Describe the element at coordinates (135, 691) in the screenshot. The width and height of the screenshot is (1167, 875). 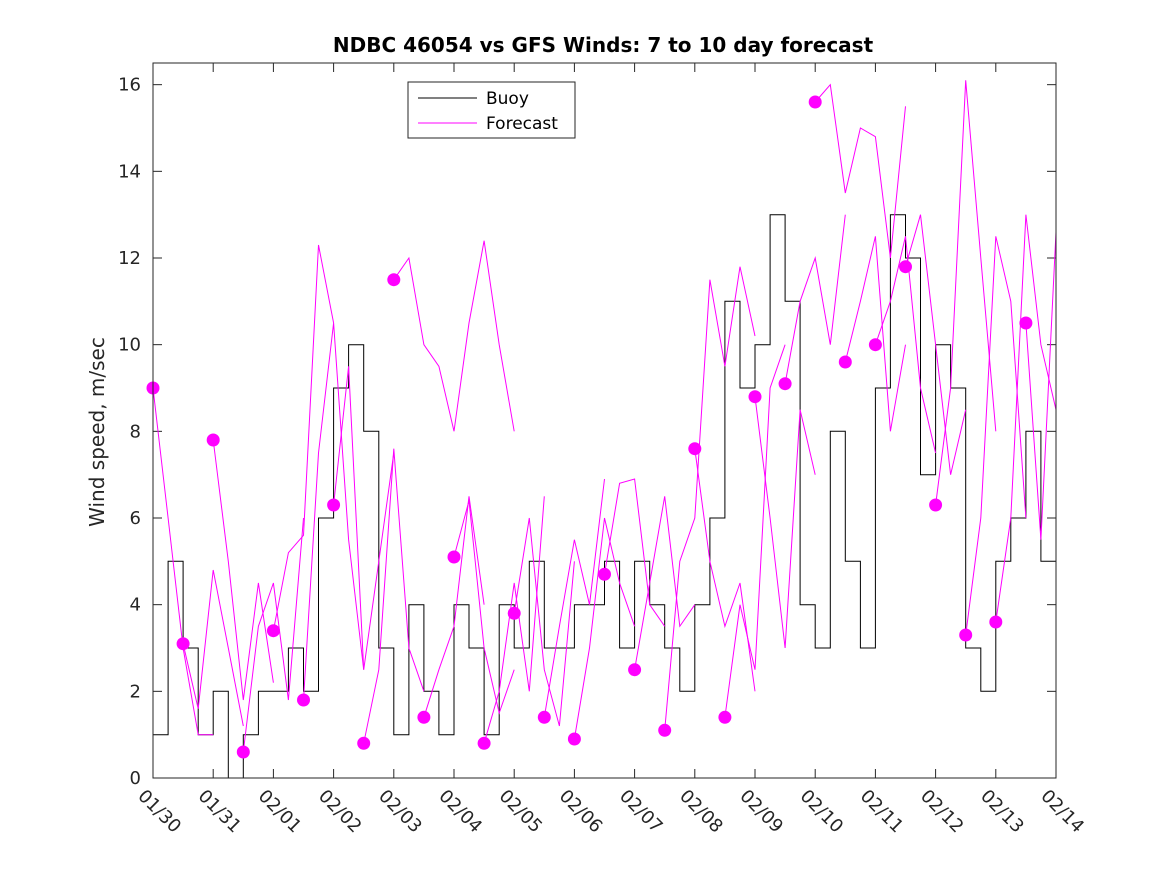
I see `y-tick-label: 2` at that location.